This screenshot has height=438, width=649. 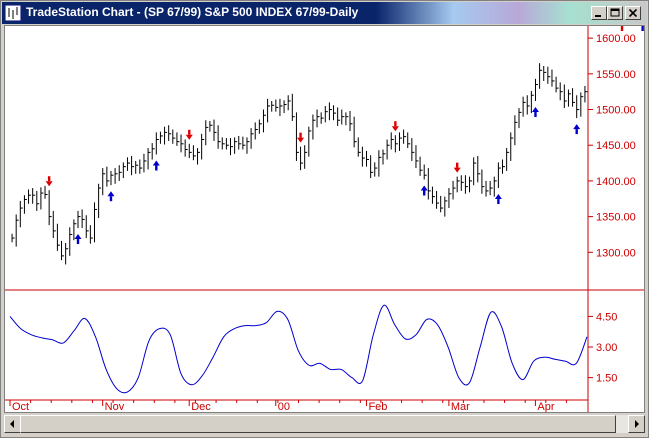 What do you see at coordinates (545, 407) in the screenshot?
I see `month-label: Apr` at bounding box center [545, 407].